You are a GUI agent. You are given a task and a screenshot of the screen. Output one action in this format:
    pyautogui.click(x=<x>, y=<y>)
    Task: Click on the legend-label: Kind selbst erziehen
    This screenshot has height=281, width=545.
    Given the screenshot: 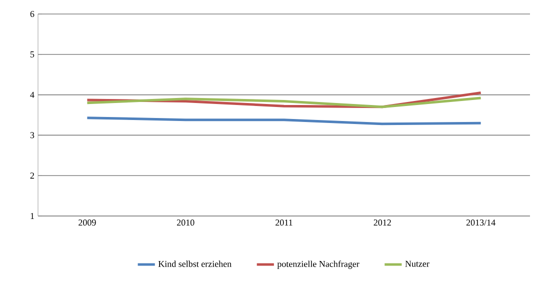 What is the action you would take?
    pyautogui.click(x=195, y=263)
    